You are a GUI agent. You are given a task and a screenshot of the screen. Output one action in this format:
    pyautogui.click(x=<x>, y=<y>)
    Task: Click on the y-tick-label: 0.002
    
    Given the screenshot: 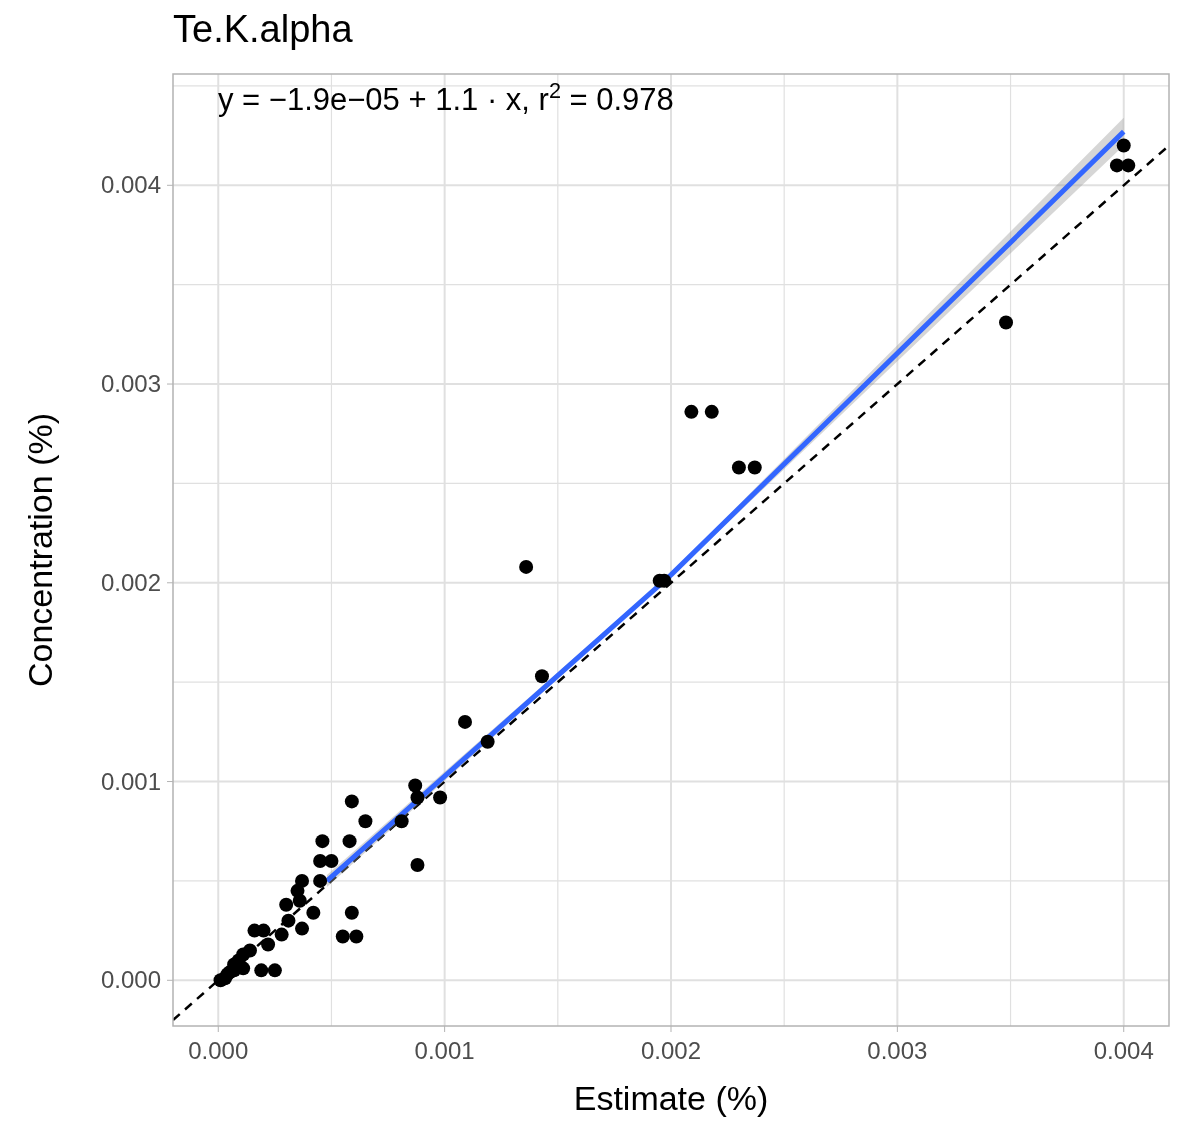 What is the action you would take?
    pyautogui.click(x=130, y=582)
    